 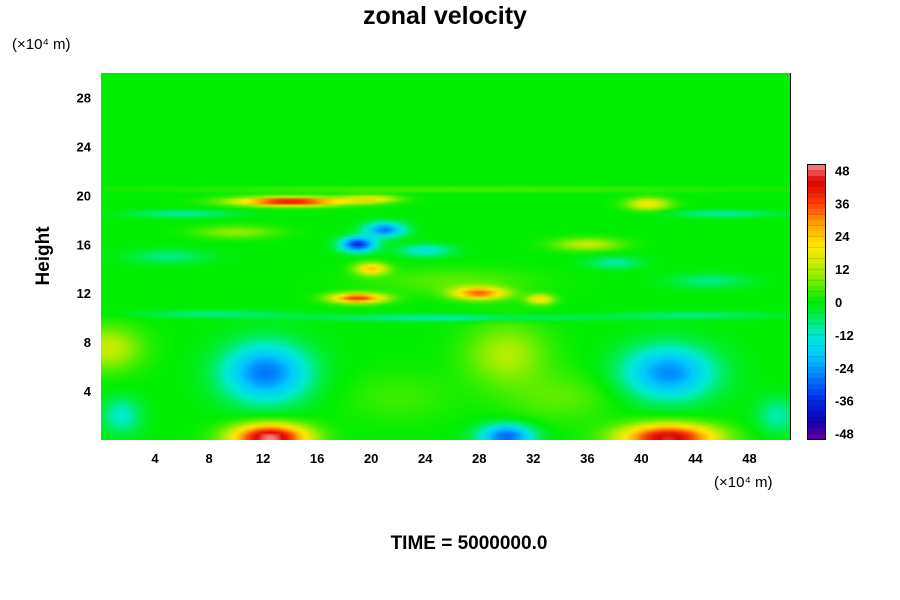 What do you see at coordinates (845, 368) in the screenshot?
I see `colorbar-tick-label: -24` at bounding box center [845, 368].